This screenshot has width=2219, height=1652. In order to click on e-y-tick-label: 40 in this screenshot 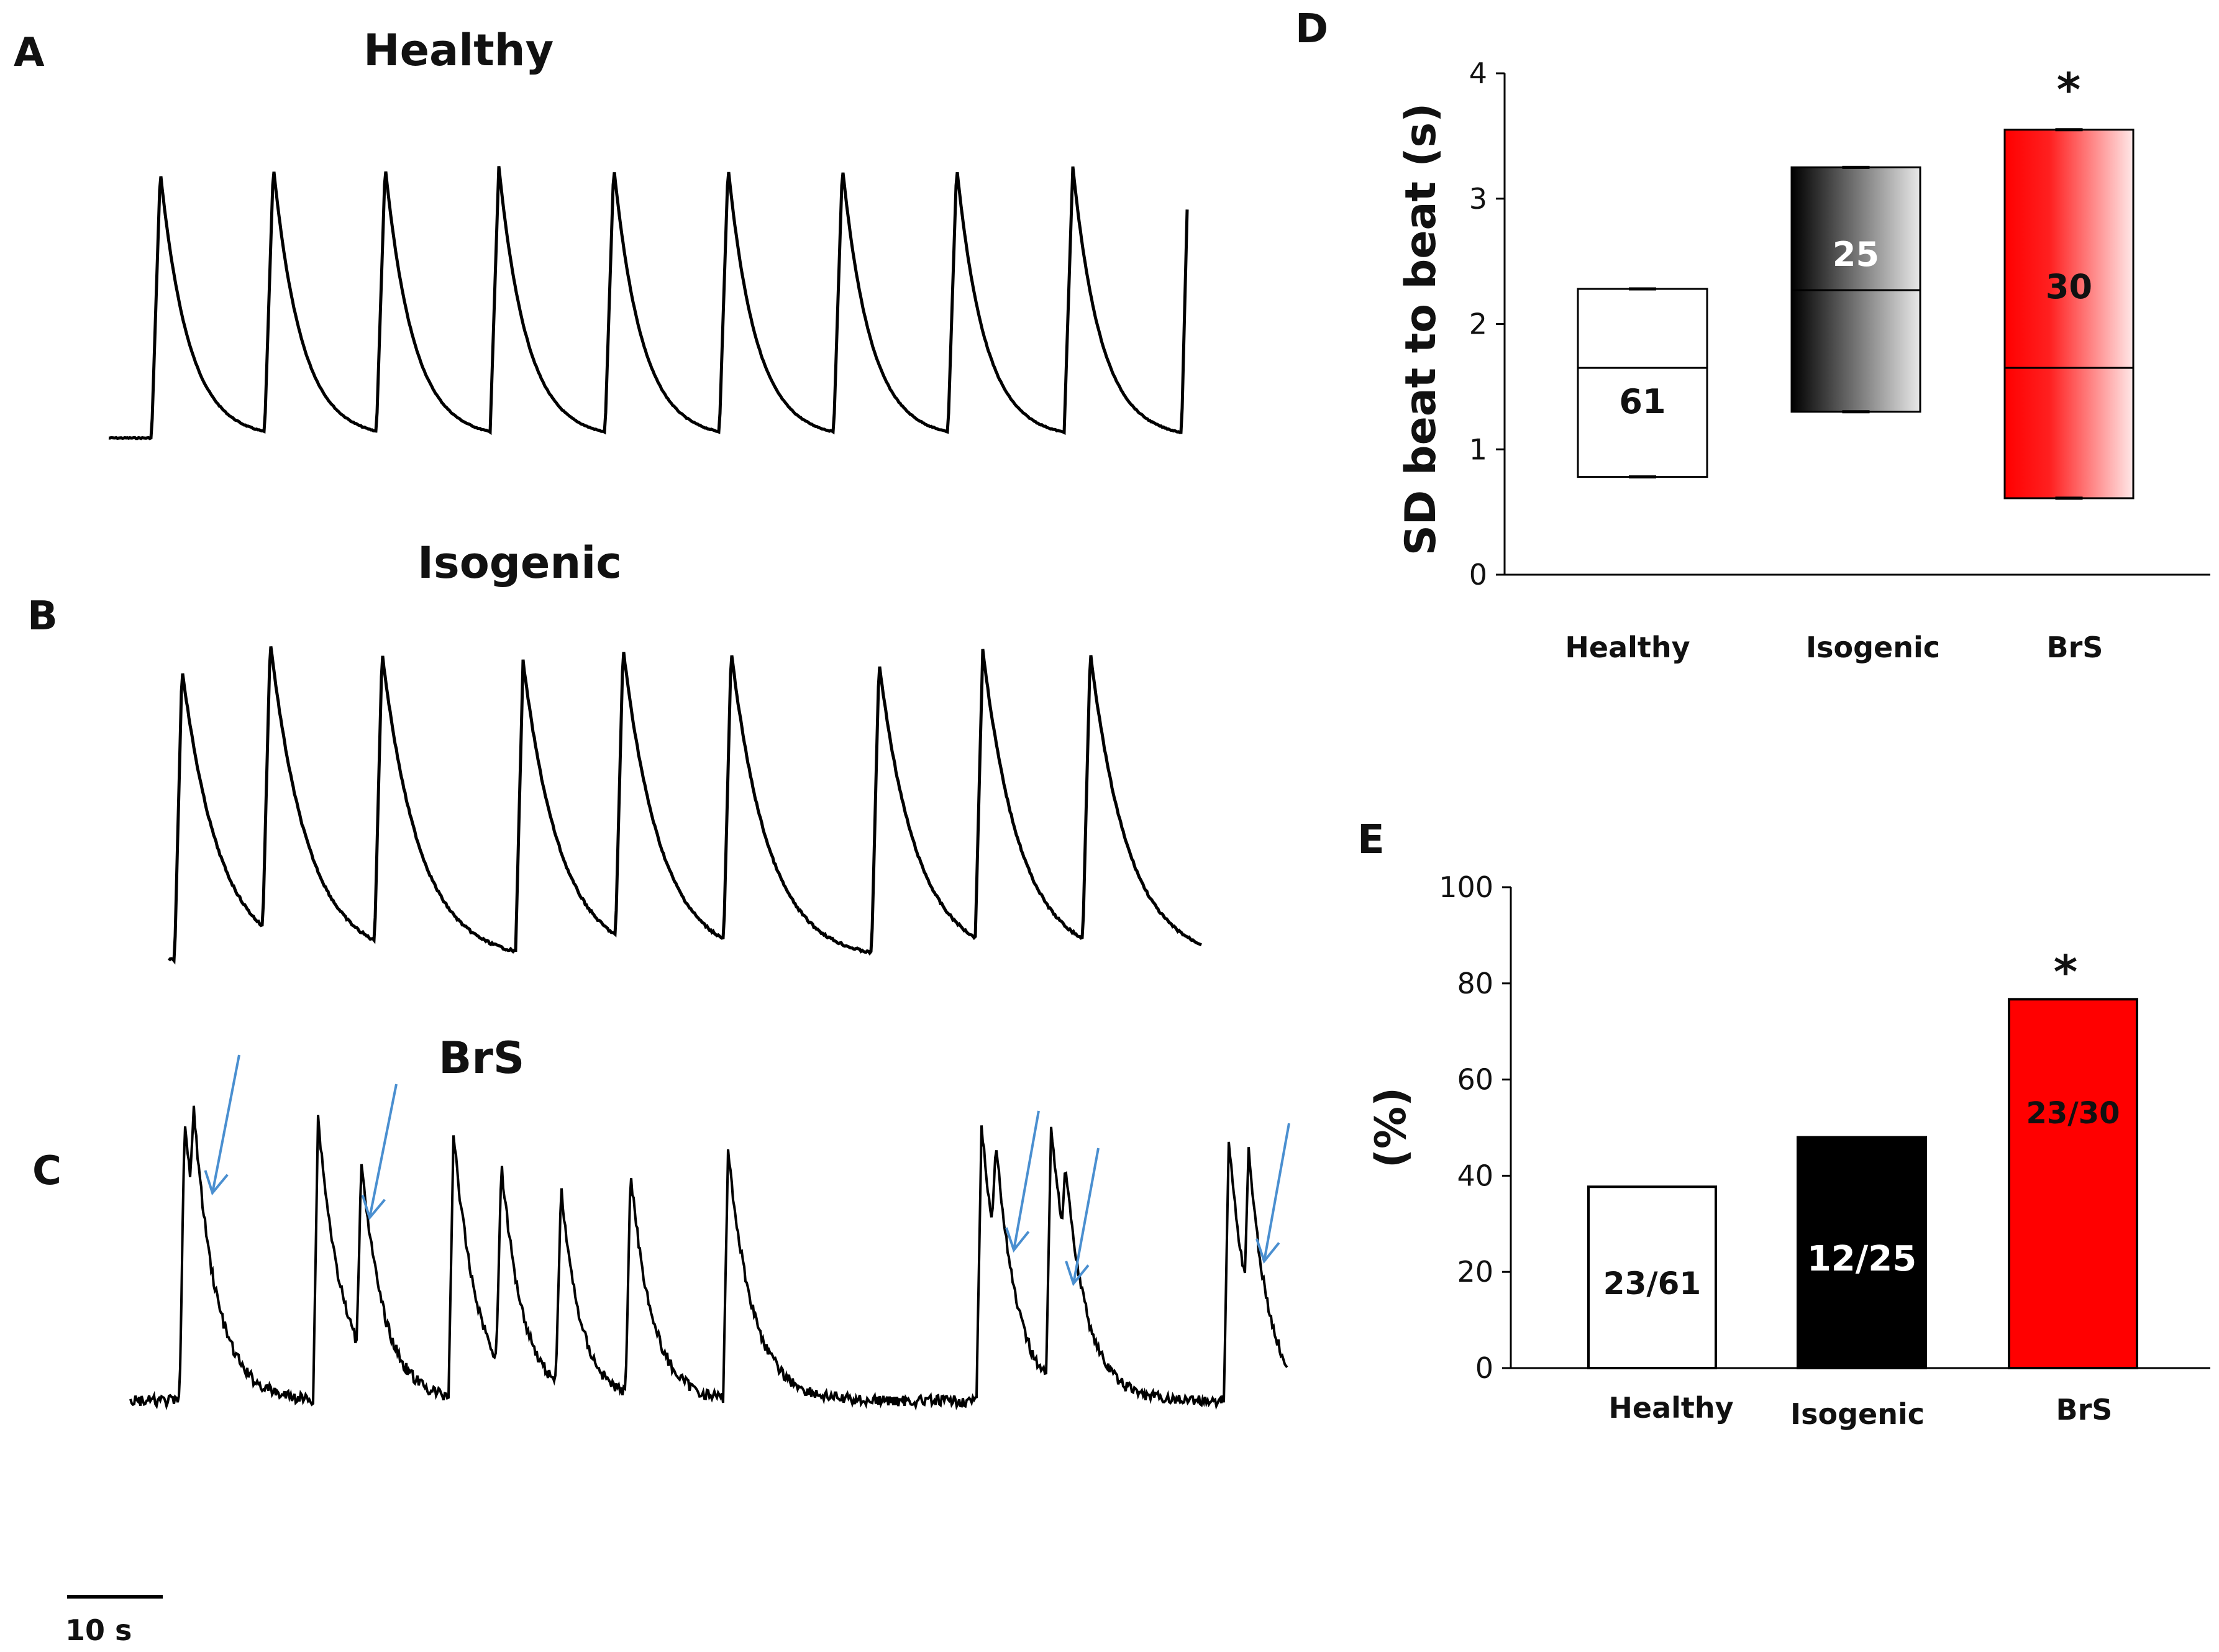, I will do `click(1475, 1175)`.